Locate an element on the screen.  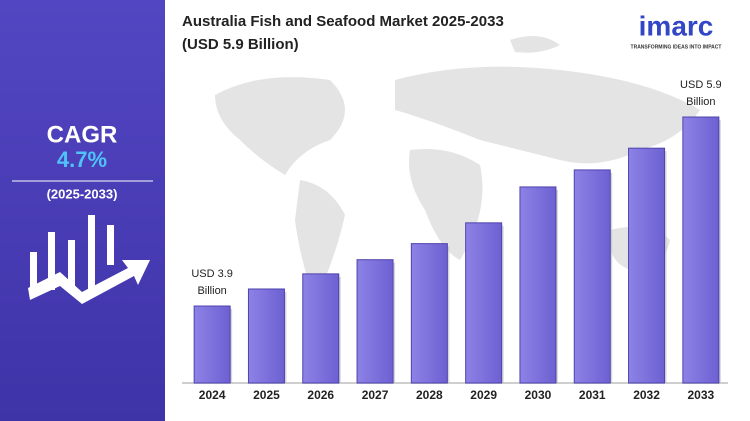
value-label: USD 3.9 Billion is located at coordinates (212, 282).